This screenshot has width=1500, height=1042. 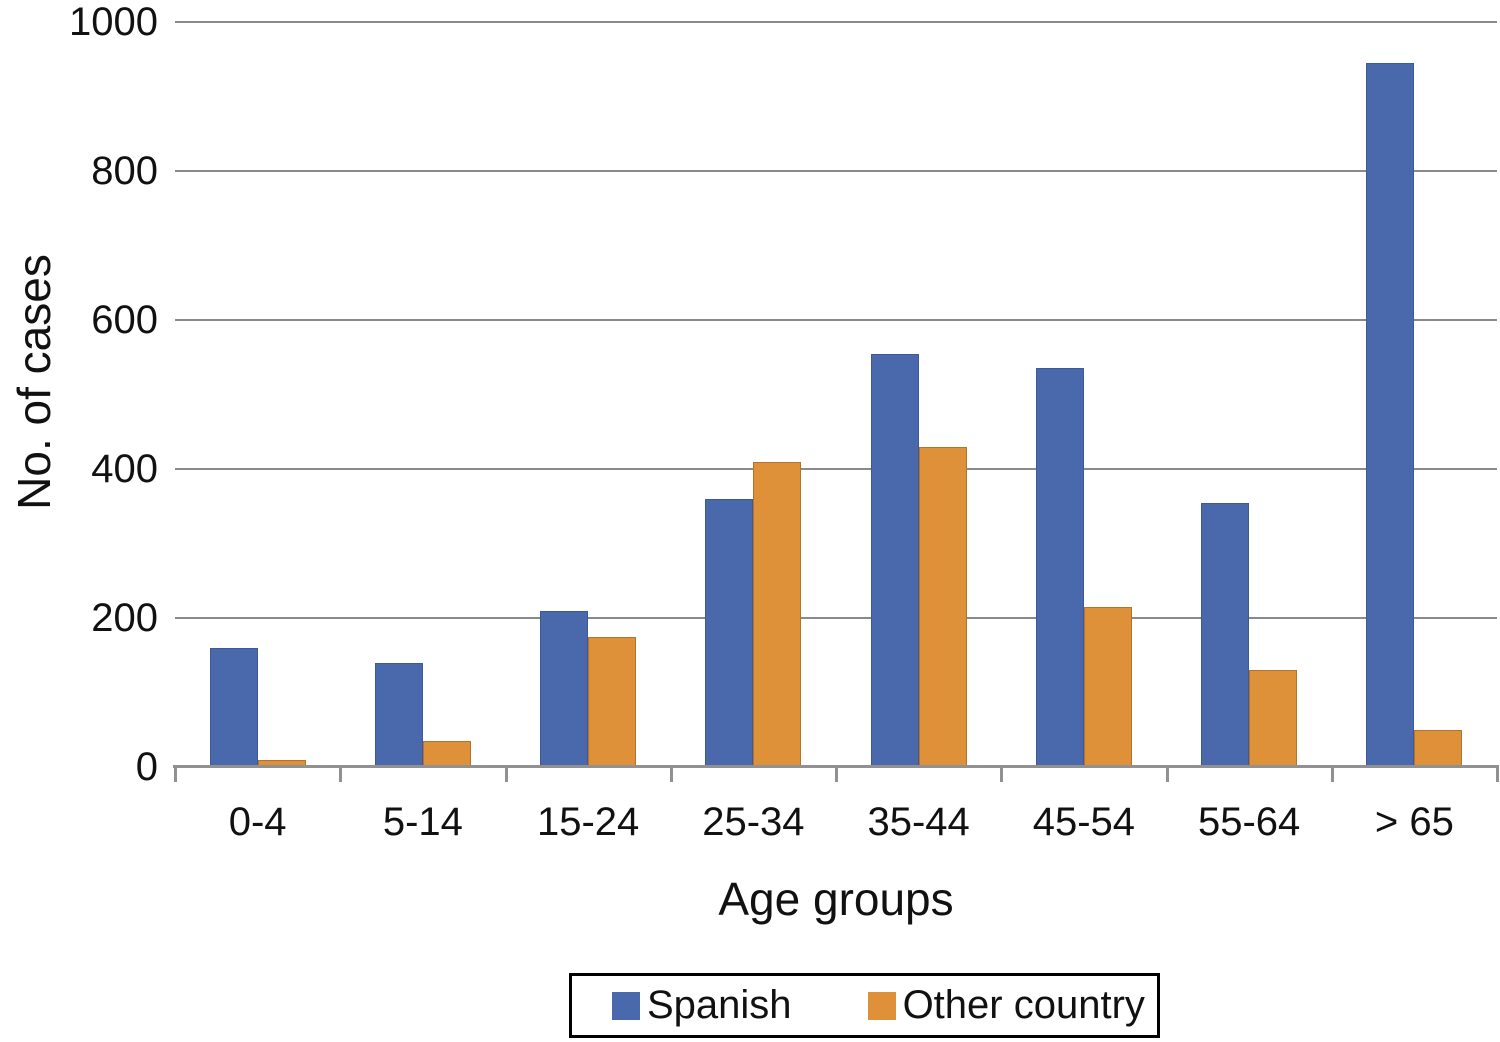 What do you see at coordinates (422, 822) in the screenshot?
I see `x-tick-label-5-14: 5-14` at bounding box center [422, 822].